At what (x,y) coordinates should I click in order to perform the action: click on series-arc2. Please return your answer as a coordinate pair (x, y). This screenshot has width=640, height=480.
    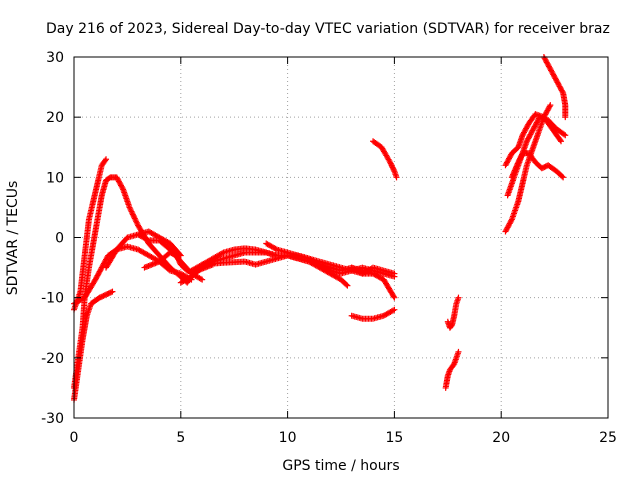
    Looking at the image, I should click on (93, 345).